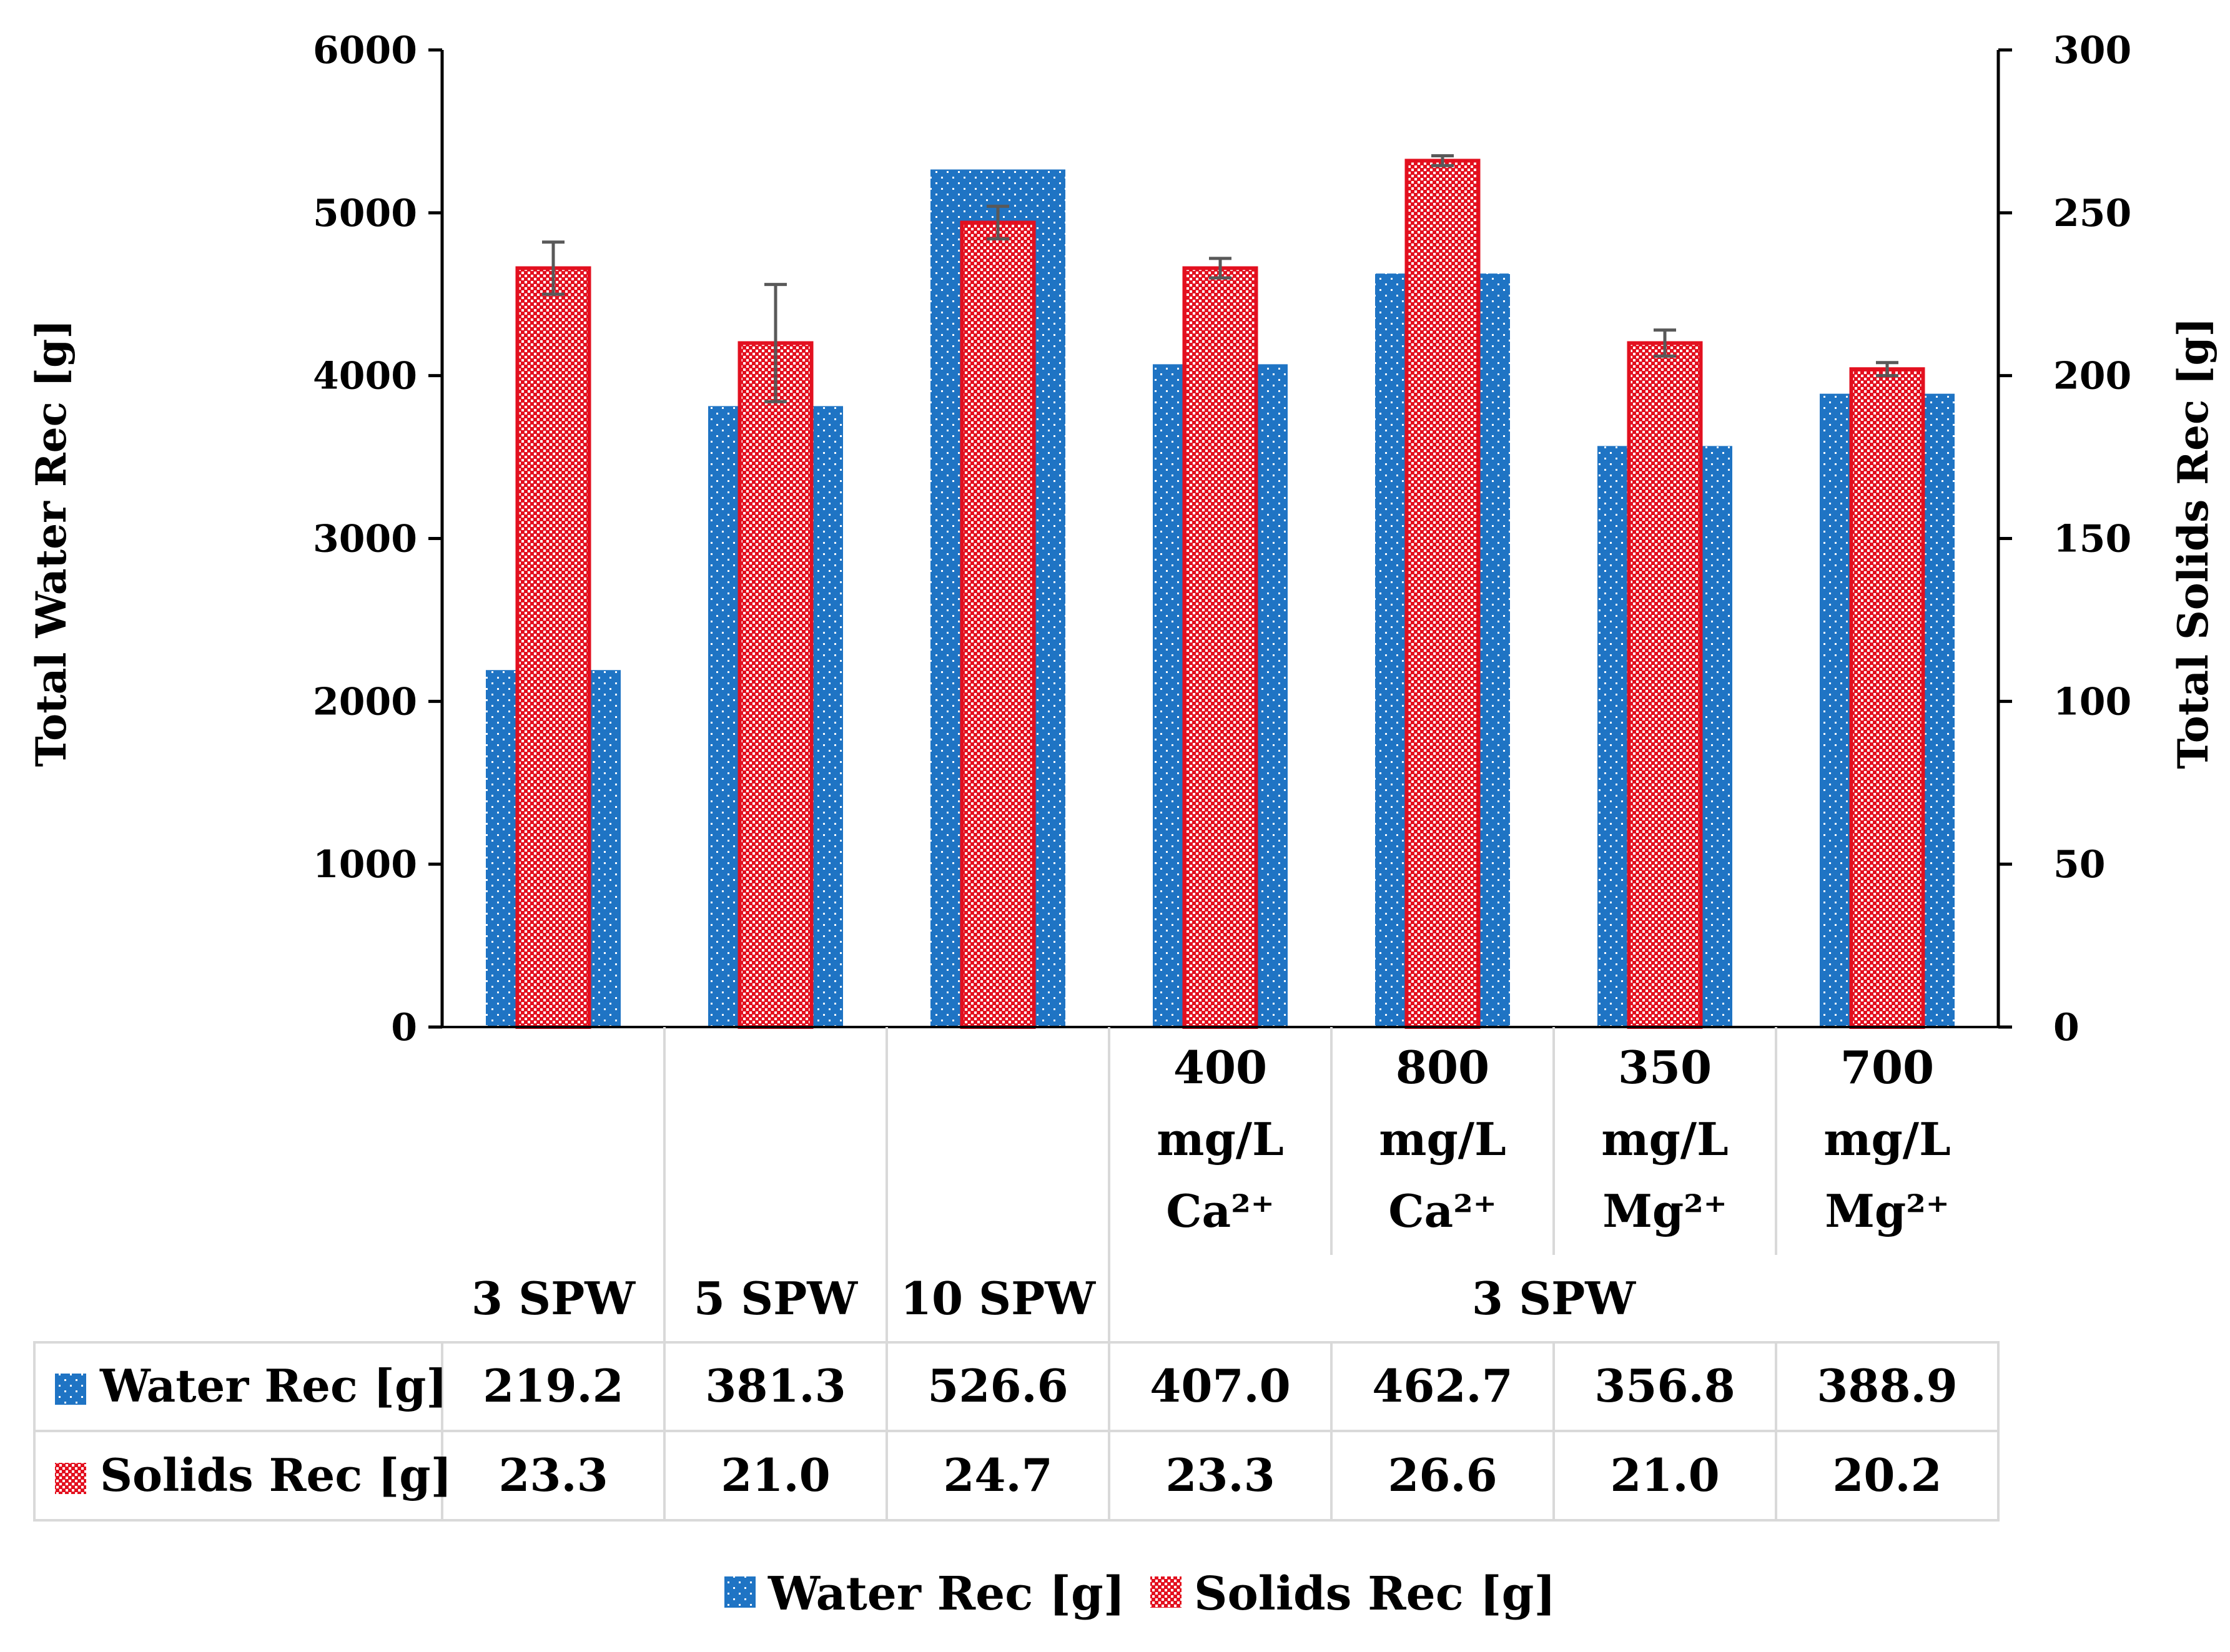 The width and height of the screenshot is (2230, 1652). What do you see at coordinates (365, 213) in the screenshot?
I see `y-left-tick-label: 5000` at bounding box center [365, 213].